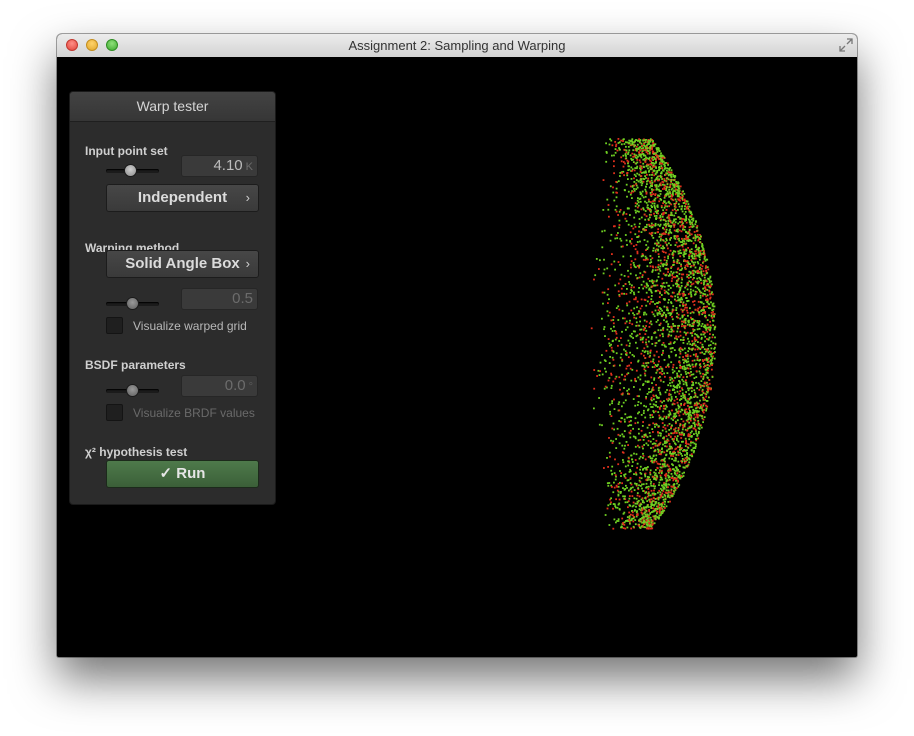  I want to click on bsdf-value-field: 0.0 °, so click(219, 386).